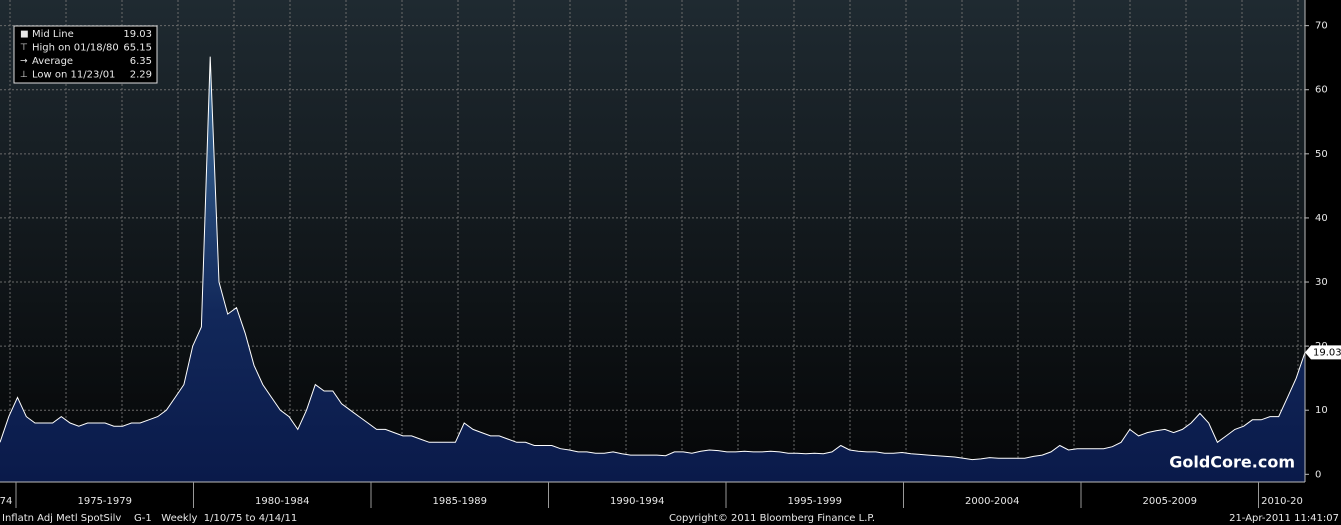  I want to click on x-band-label: 1985-1989, so click(459, 501).